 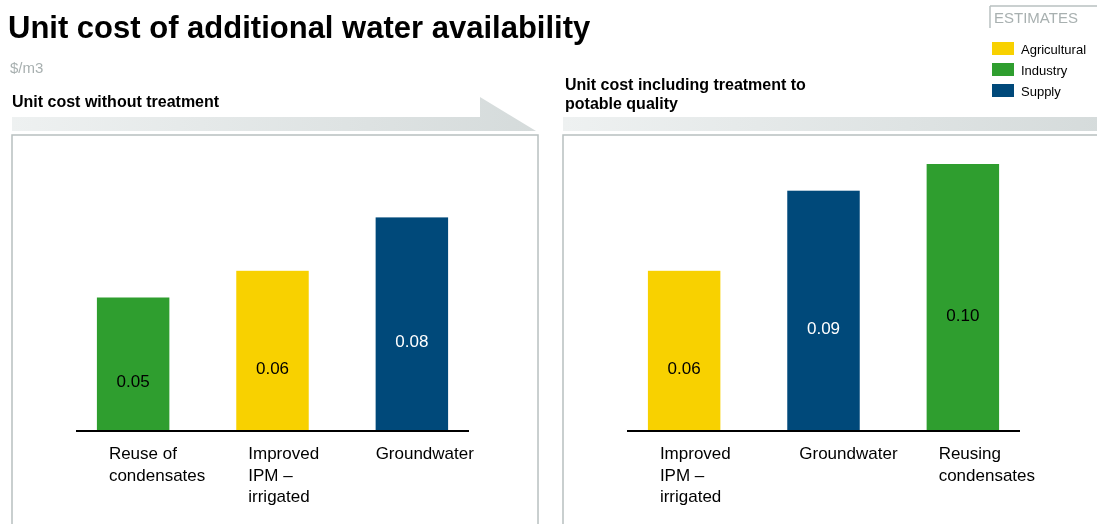 What do you see at coordinates (686, 94) in the screenshot?
I see `chart-title: Unit cost including treatment to potable quality` at bounding box center [686, 94].